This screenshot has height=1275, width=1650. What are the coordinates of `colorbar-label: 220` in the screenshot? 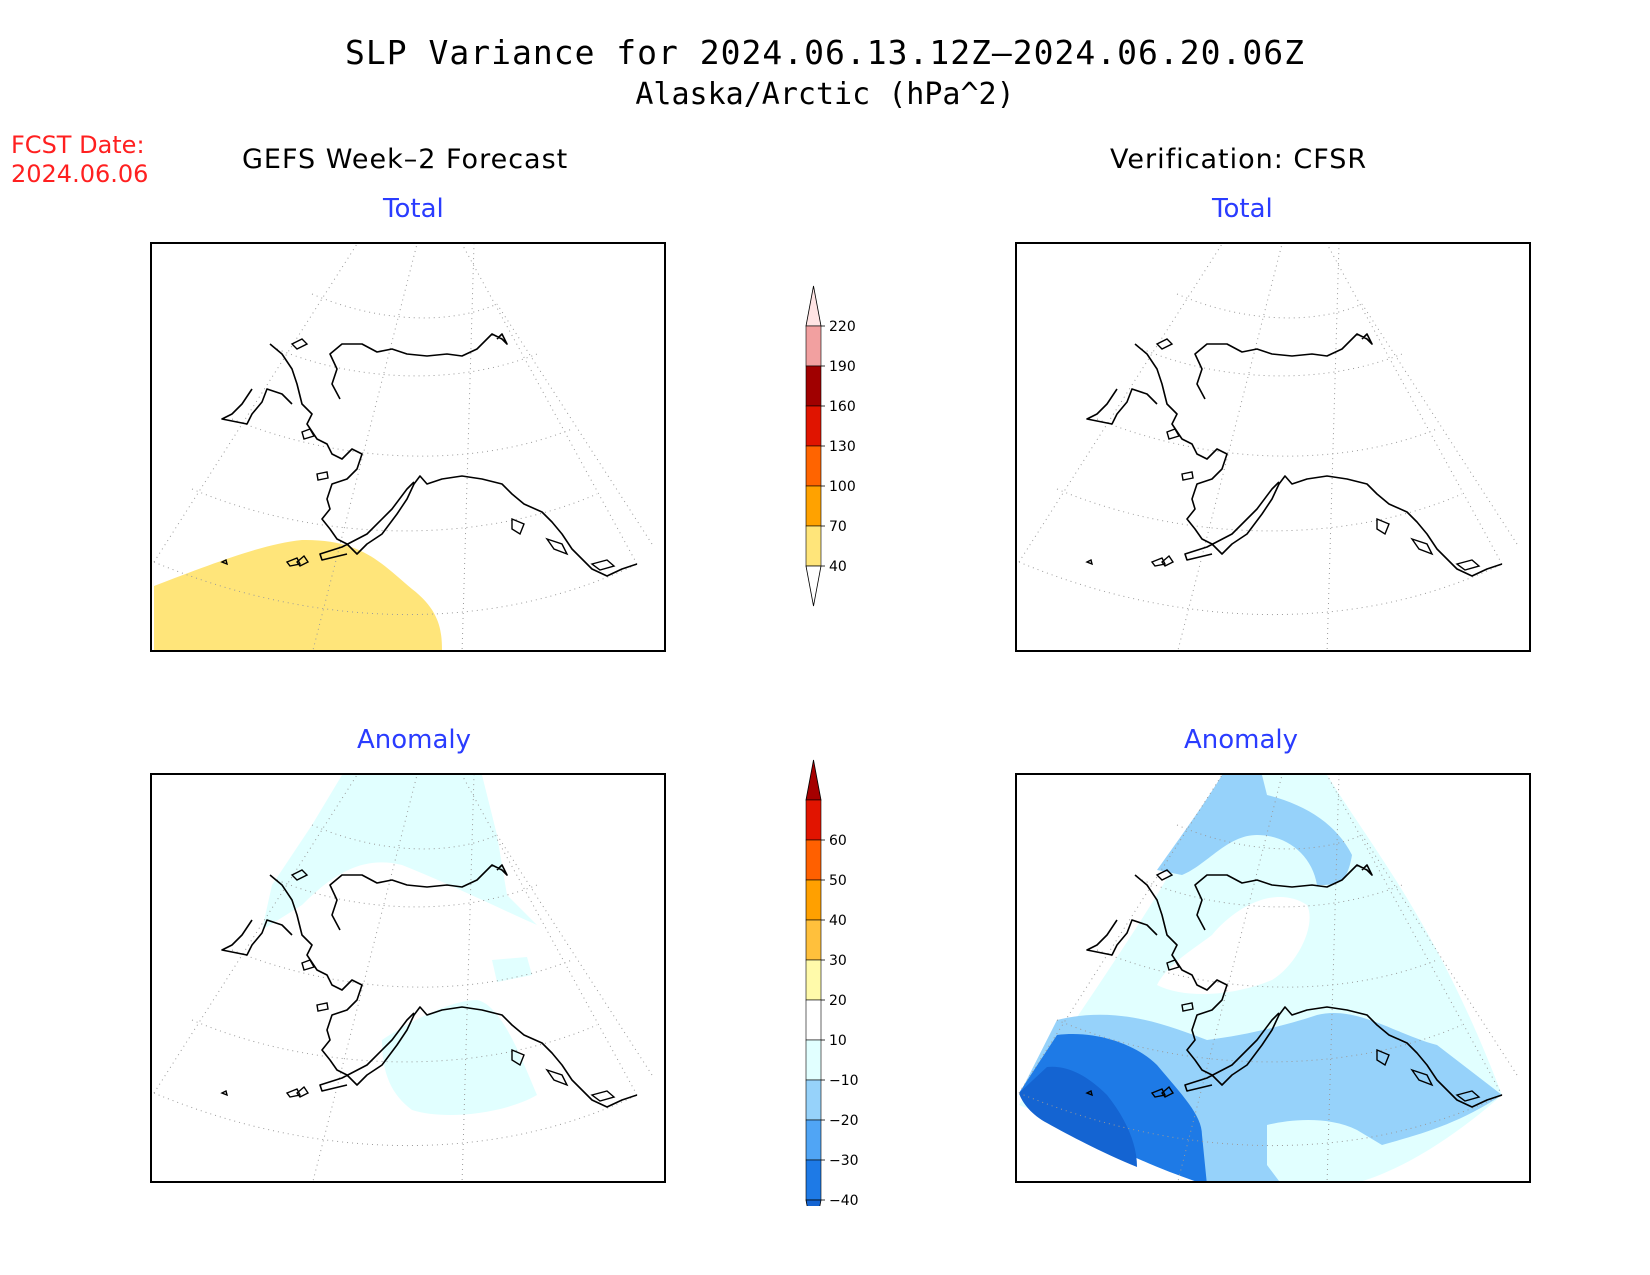 It's located at (842, 327).